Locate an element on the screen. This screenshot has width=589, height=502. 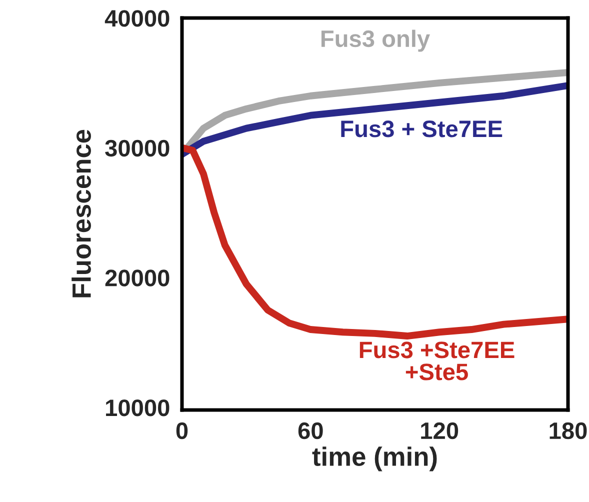
series-label: Fus3 + Ste7EE is located at coordinates (421, 129).